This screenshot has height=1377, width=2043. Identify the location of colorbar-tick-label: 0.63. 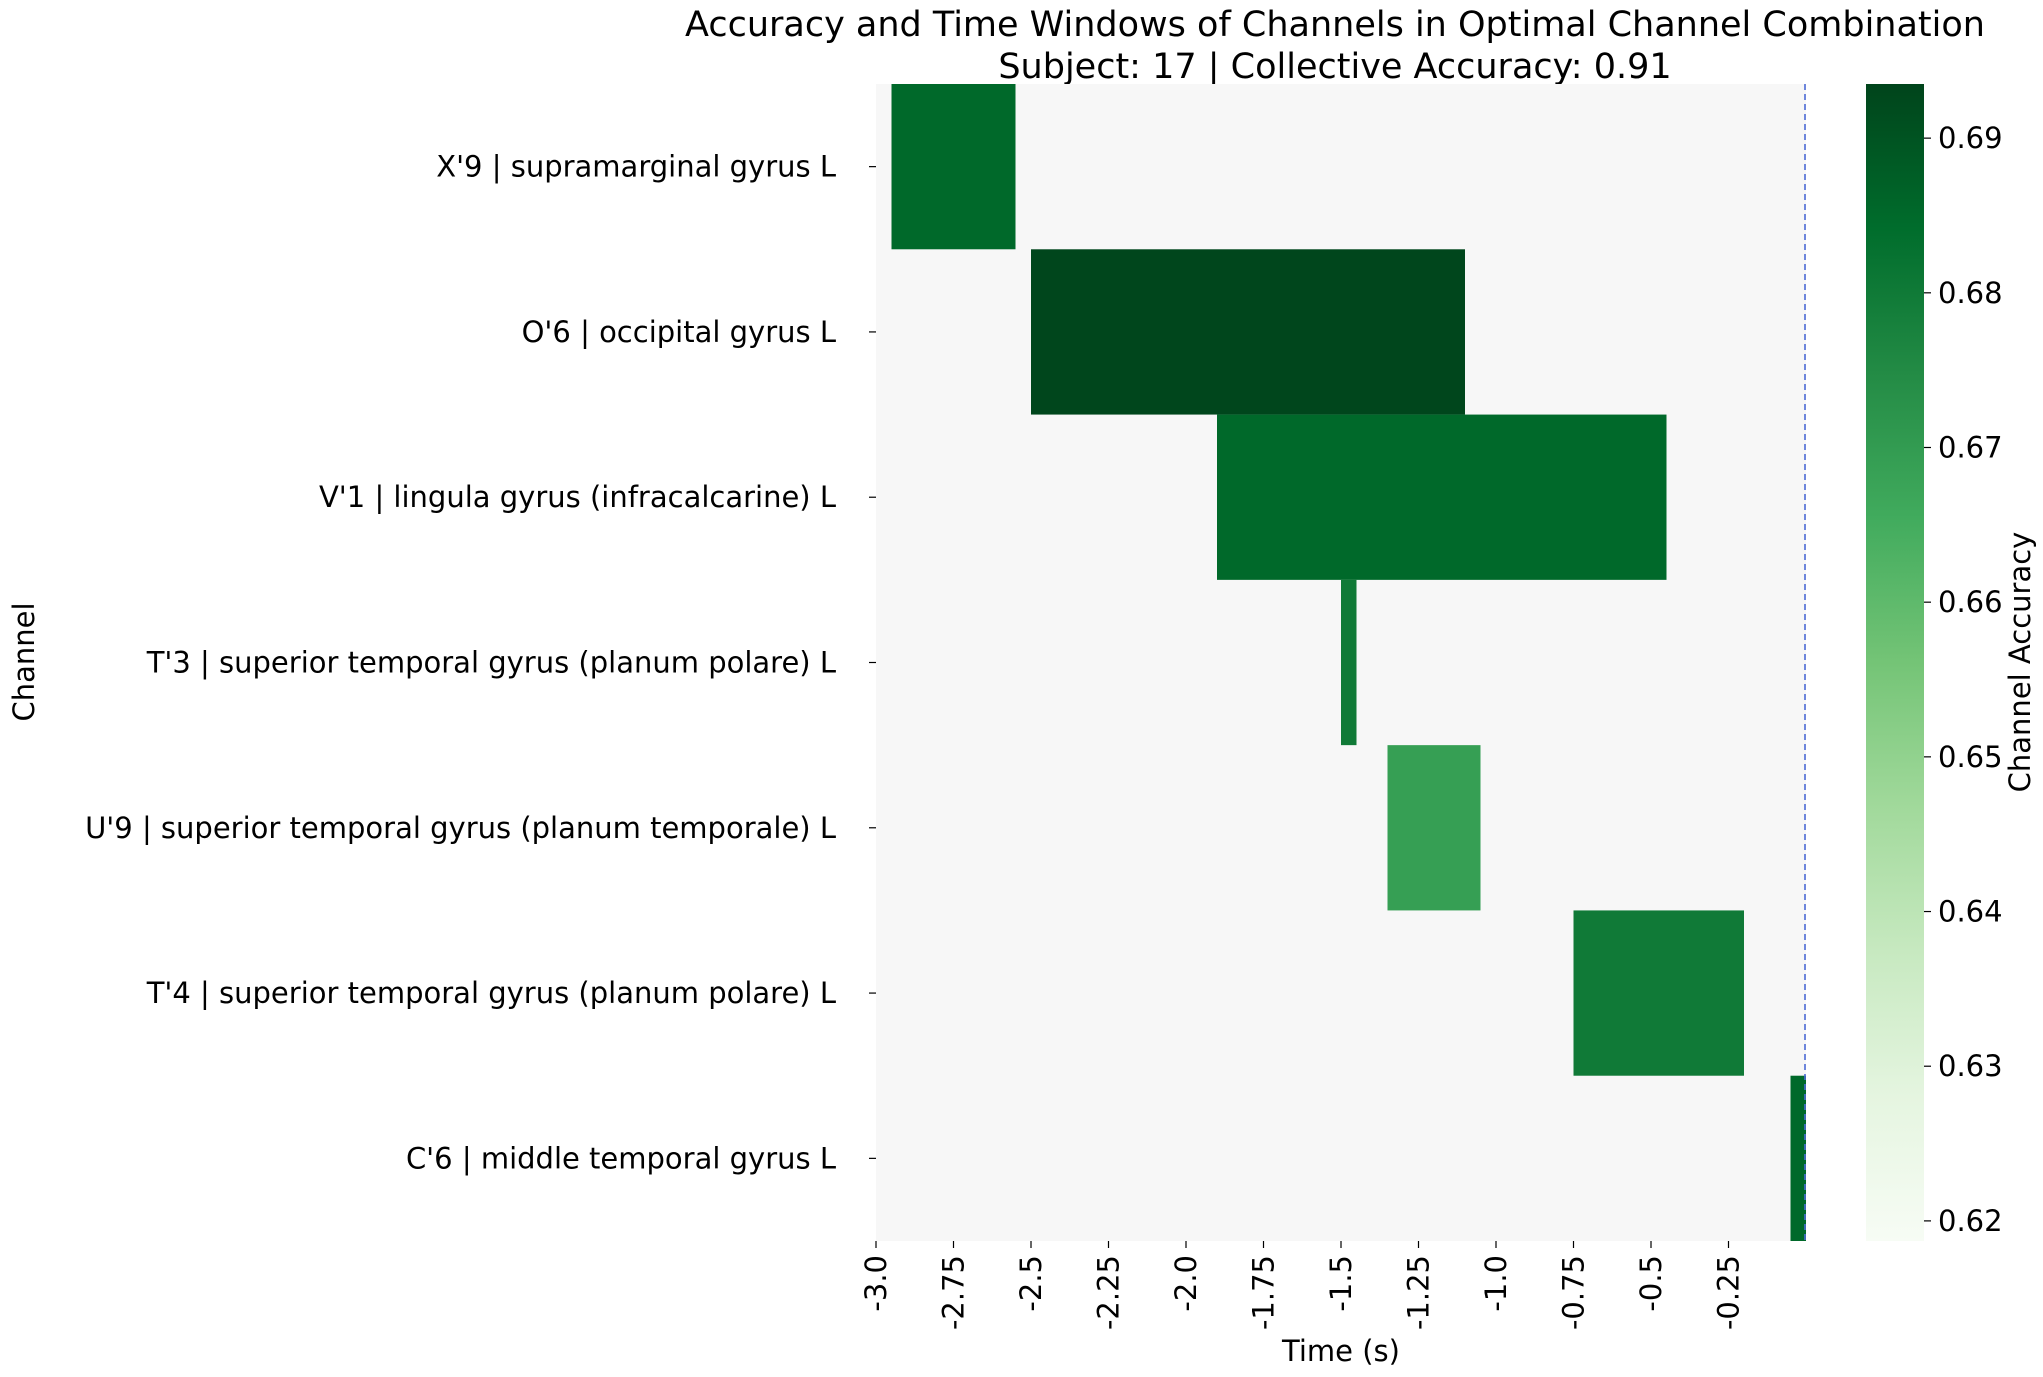
(1970, 1066).